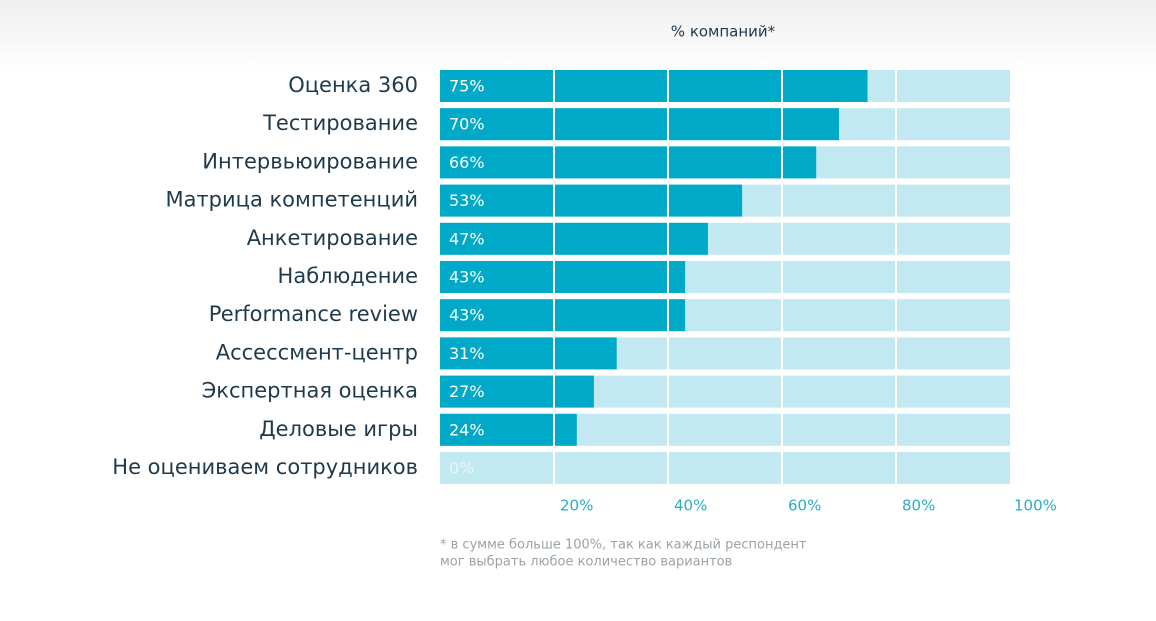 Image resolution: width=1156 pixels, height=621 pixels. Describe the element at coordinates (265, 467) in the screenshot. I see `category-label: Не оцениваем сотрудников` at that location.